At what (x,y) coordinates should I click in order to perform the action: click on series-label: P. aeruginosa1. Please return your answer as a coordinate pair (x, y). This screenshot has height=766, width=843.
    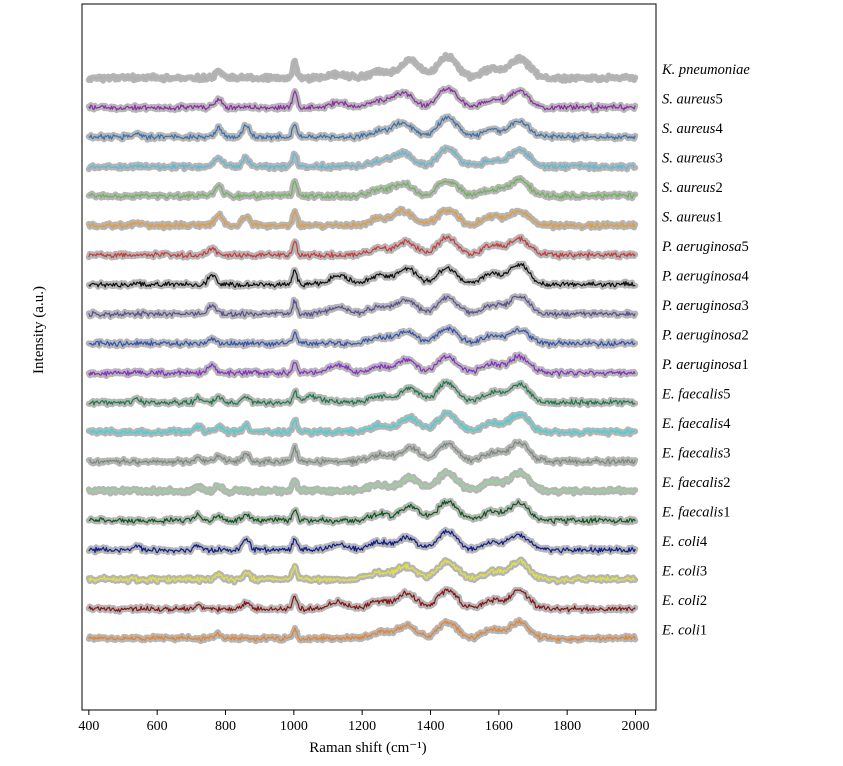
    Looking at the image, I should click on (705, 365).